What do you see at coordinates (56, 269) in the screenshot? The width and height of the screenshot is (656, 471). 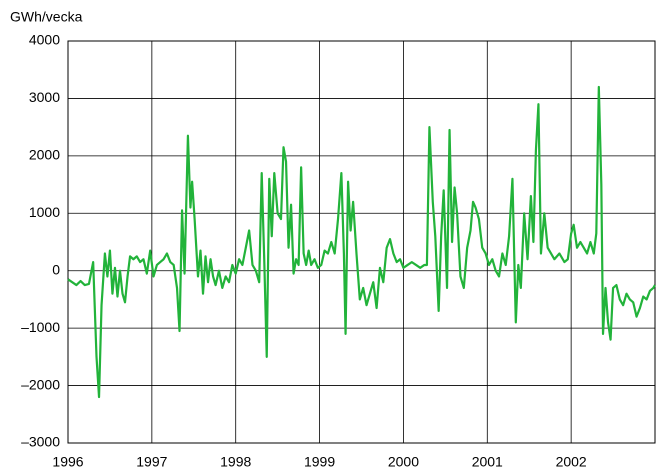 I see `y-tick-label: 0` at bounding box center [56, 269].